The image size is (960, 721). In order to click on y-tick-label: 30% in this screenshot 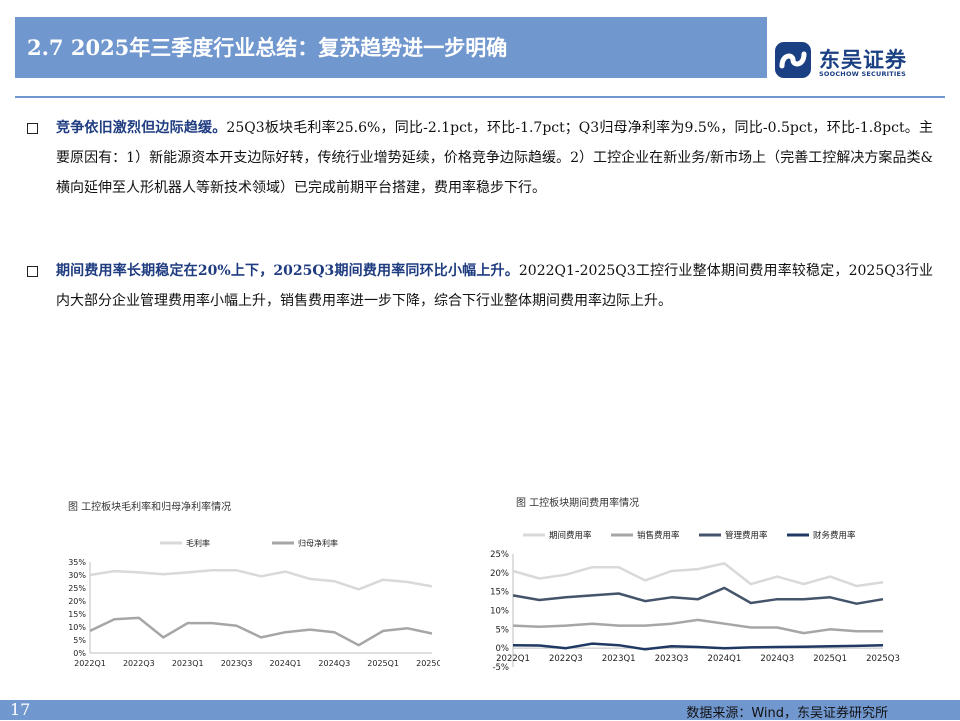, I will do `click(77, 575)`.